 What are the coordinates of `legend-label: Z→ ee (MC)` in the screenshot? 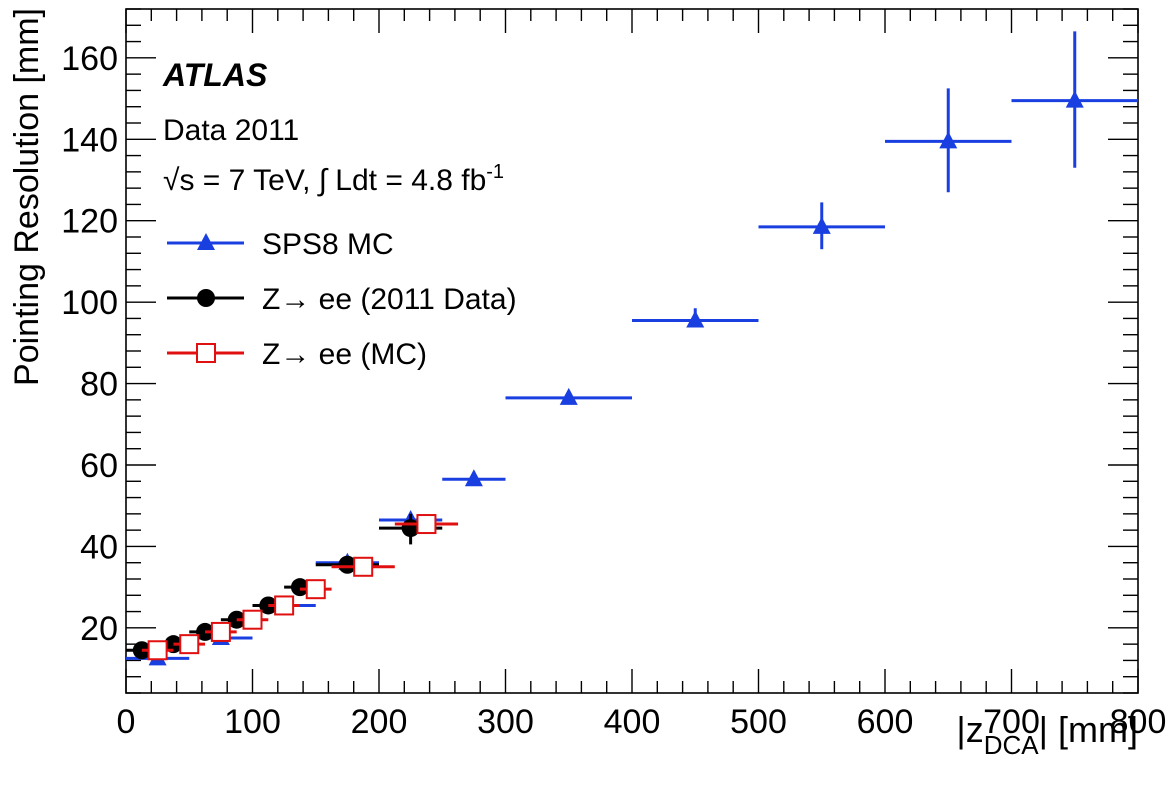 It's located at (344, 354).